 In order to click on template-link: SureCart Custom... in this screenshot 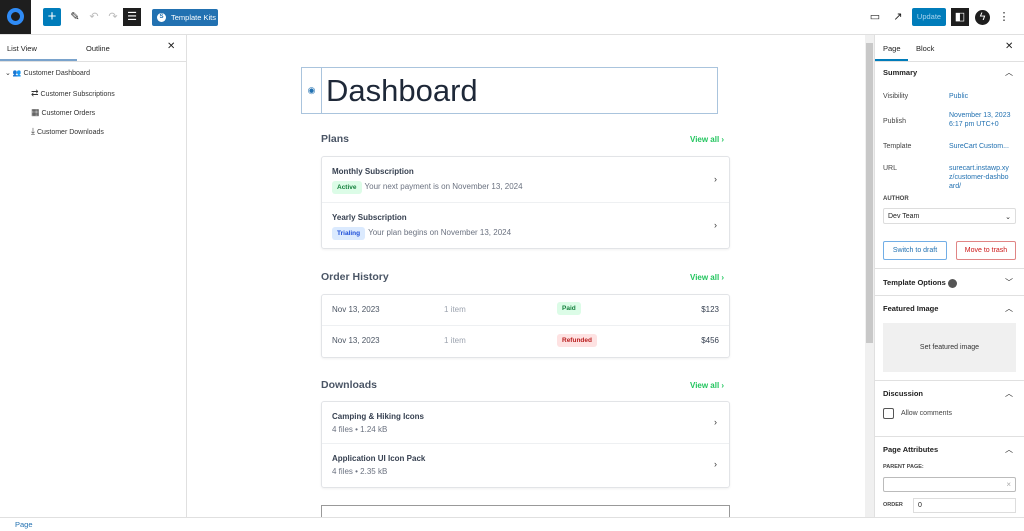, I will do `click(979, 146)`.